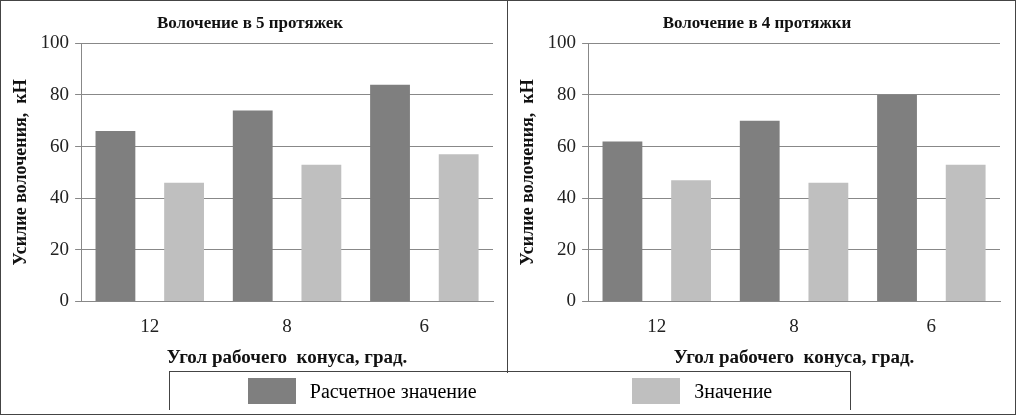 This screenshot has height=415, width=1016. I want to click on legend-label: Расчетное значение, so click(393, 391).